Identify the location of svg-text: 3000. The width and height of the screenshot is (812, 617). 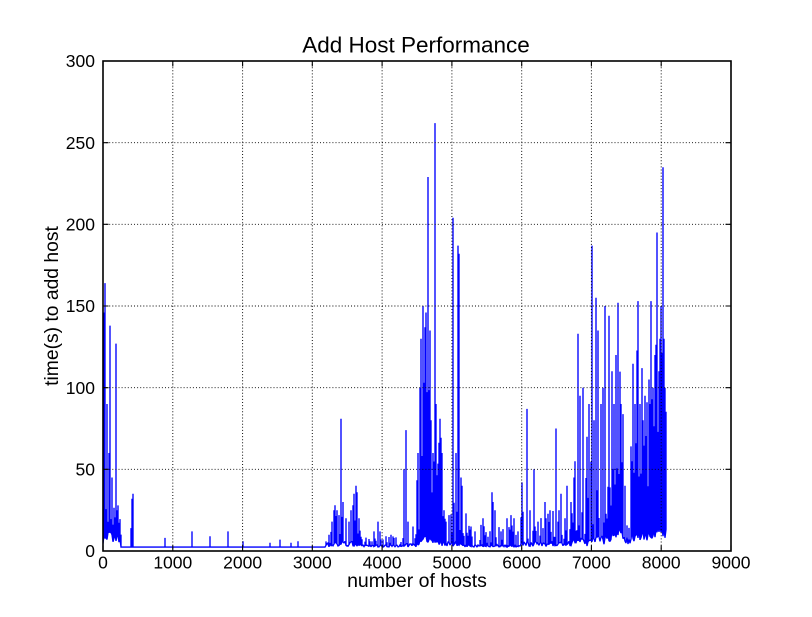
(312, 563).